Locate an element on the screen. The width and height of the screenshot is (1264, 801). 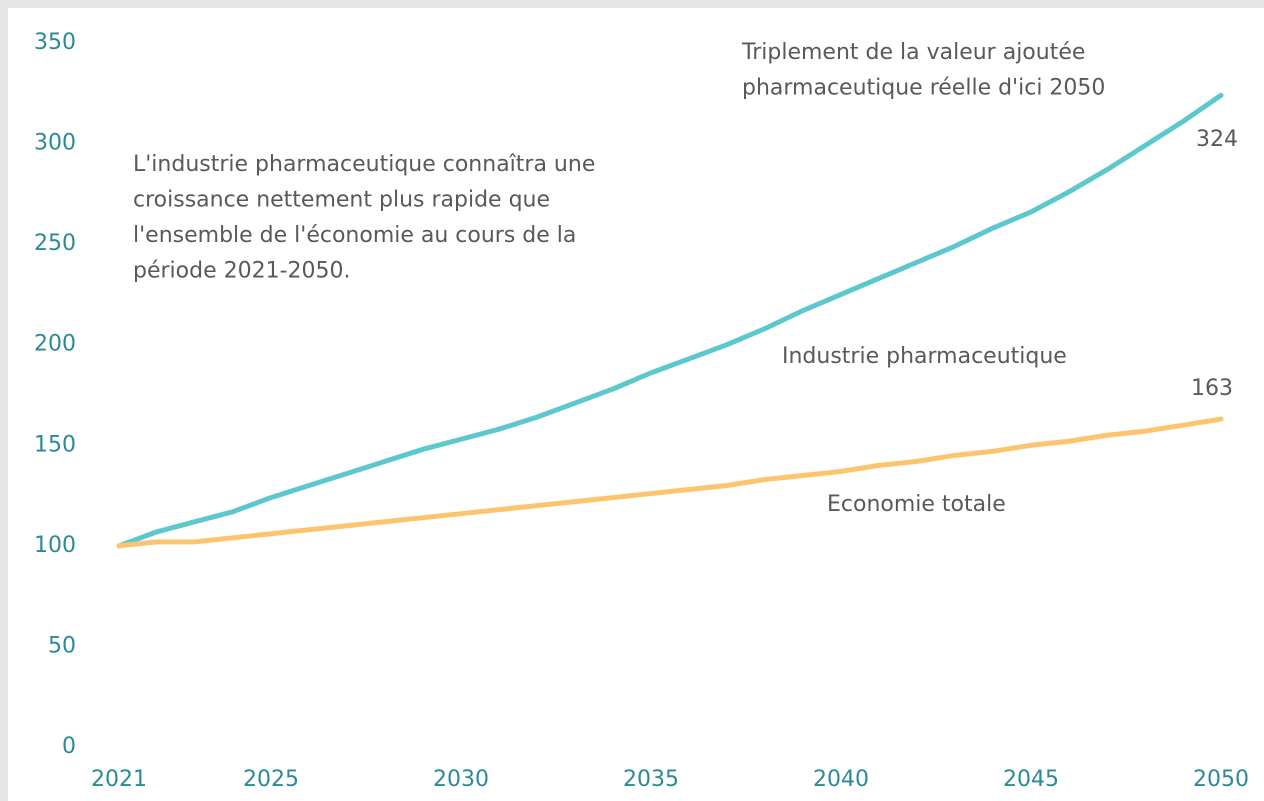
x-tick-label: 2040 is located at coordinates (841, 779).